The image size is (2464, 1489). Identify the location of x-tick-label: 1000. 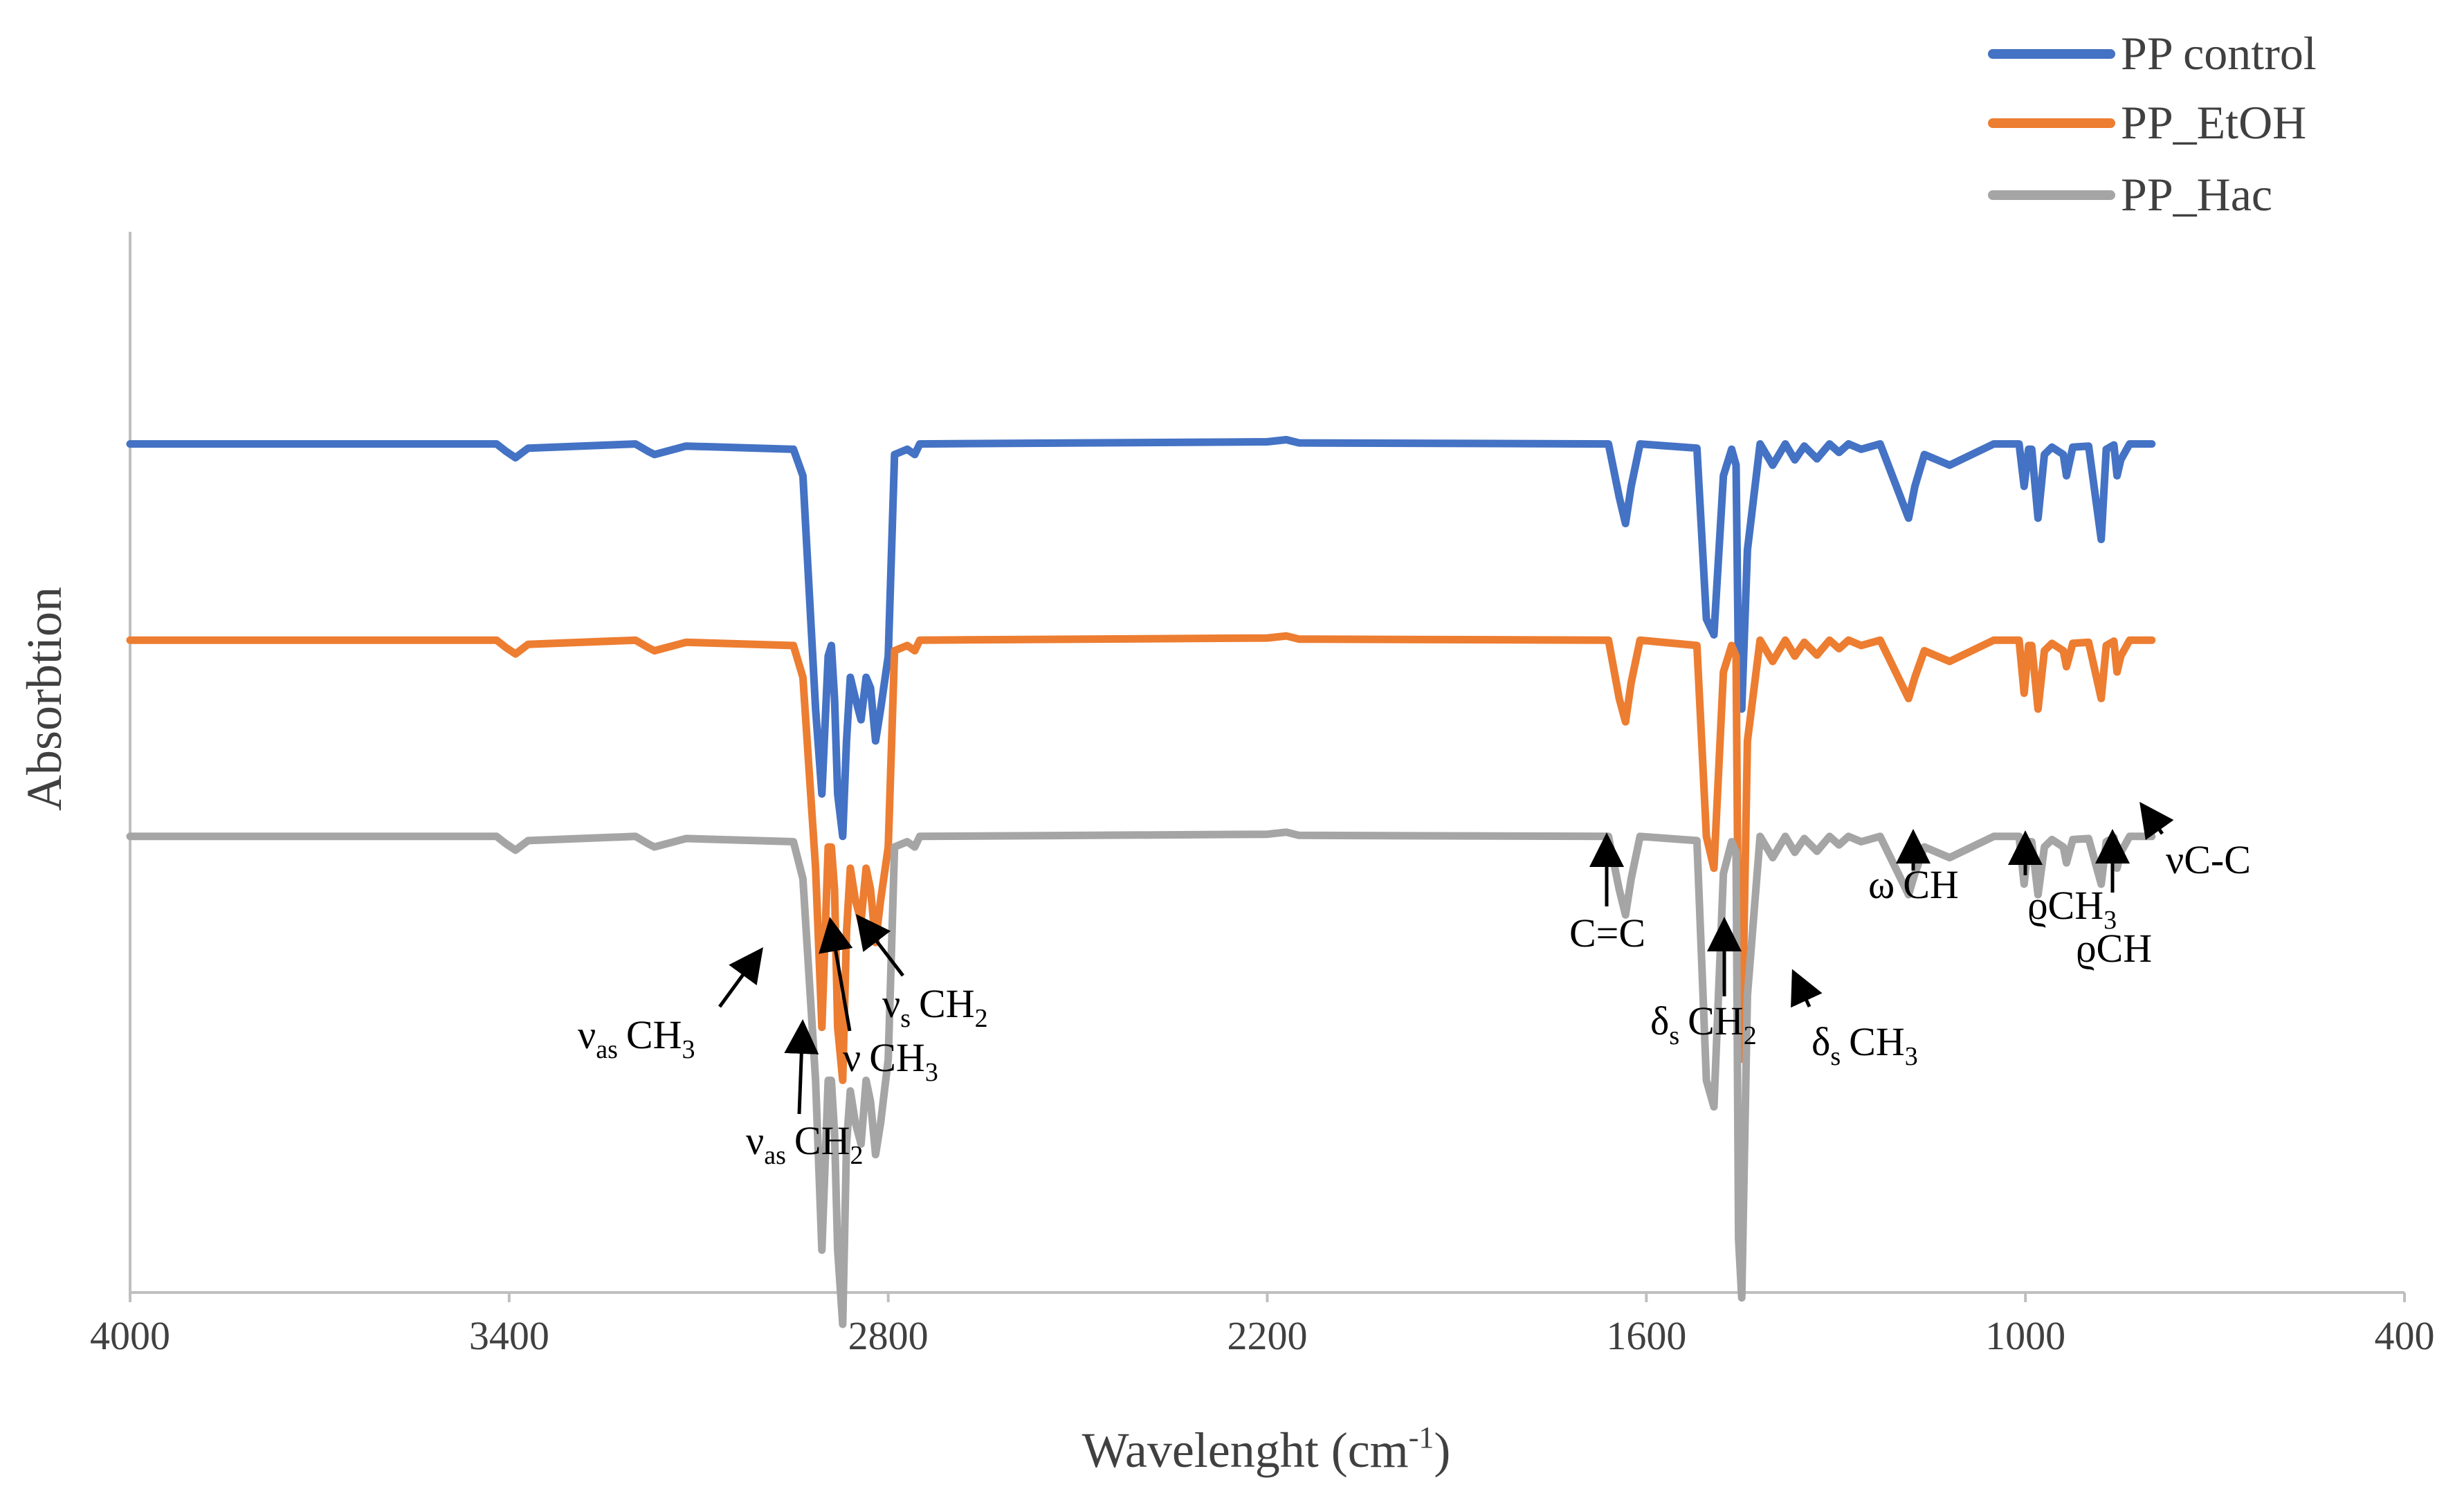
(2025, 1335).